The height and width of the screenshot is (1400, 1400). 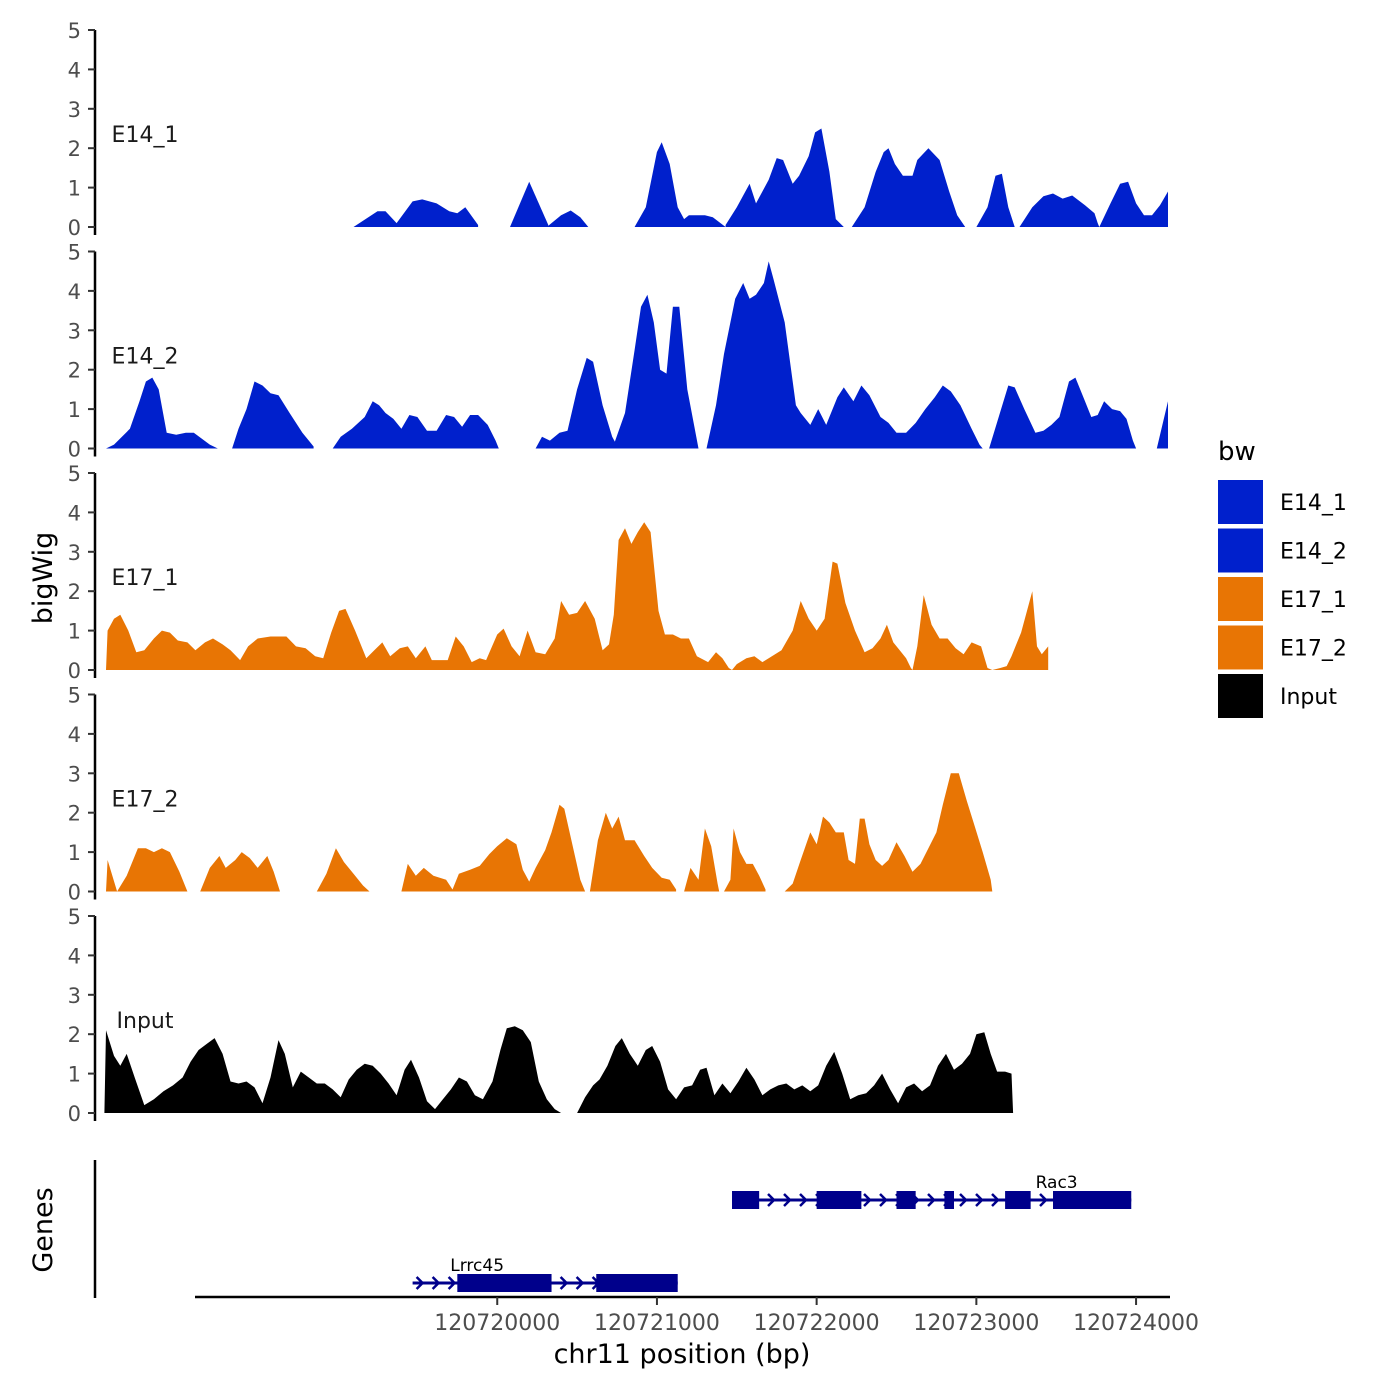 I want to click on legend-swatch-Input, so click(x=1240, y=696).